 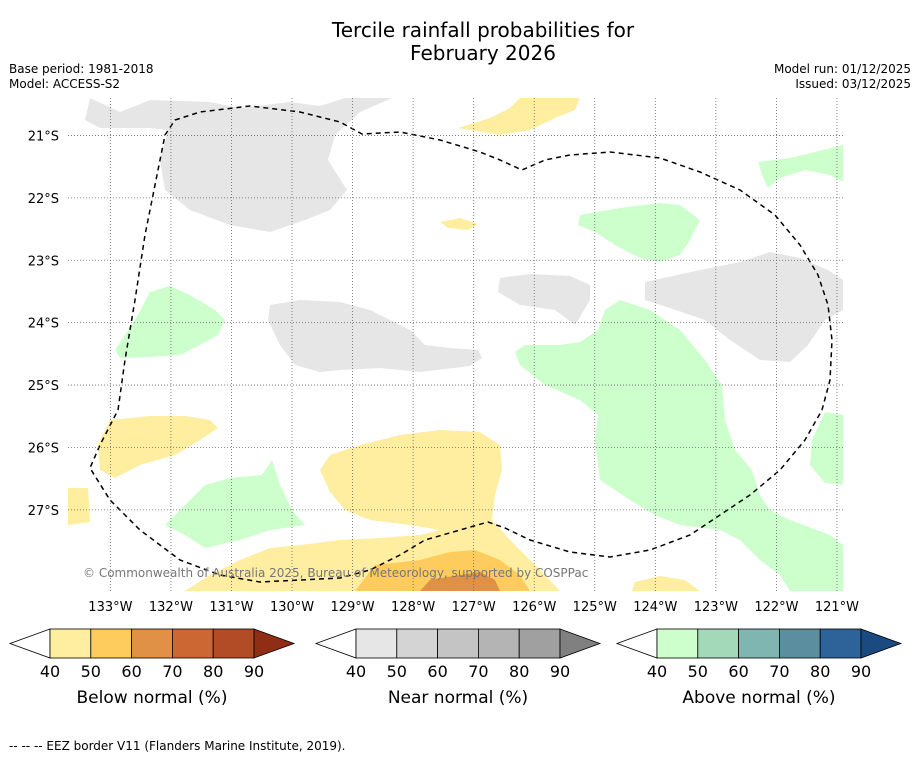 What do you see at coordinates (459, 224) in the screenshot?
I see `below-normal-region-small` at bounding box center [459, 224].